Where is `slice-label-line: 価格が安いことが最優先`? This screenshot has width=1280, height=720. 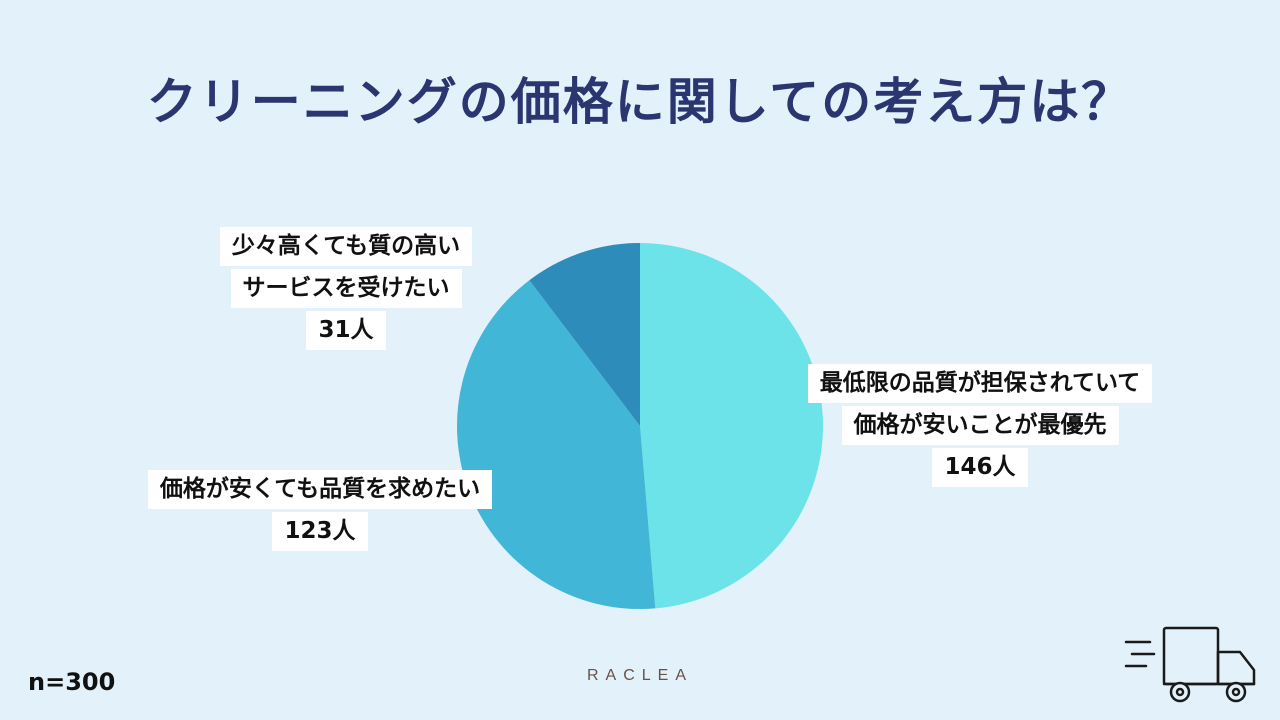 slice-label-line: 価格が安いことが最優先 is located at coordinates (980, 425).